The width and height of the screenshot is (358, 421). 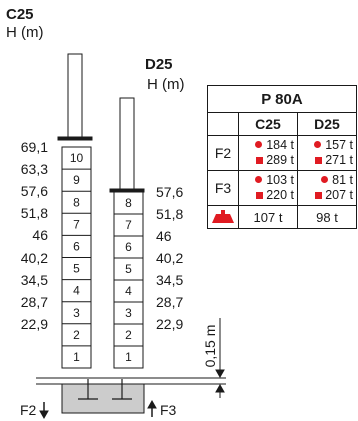 What do you see at coordinates (159, 64) in the screenshot?
I see `d25-title: D25` at bounding box center [159, 64].